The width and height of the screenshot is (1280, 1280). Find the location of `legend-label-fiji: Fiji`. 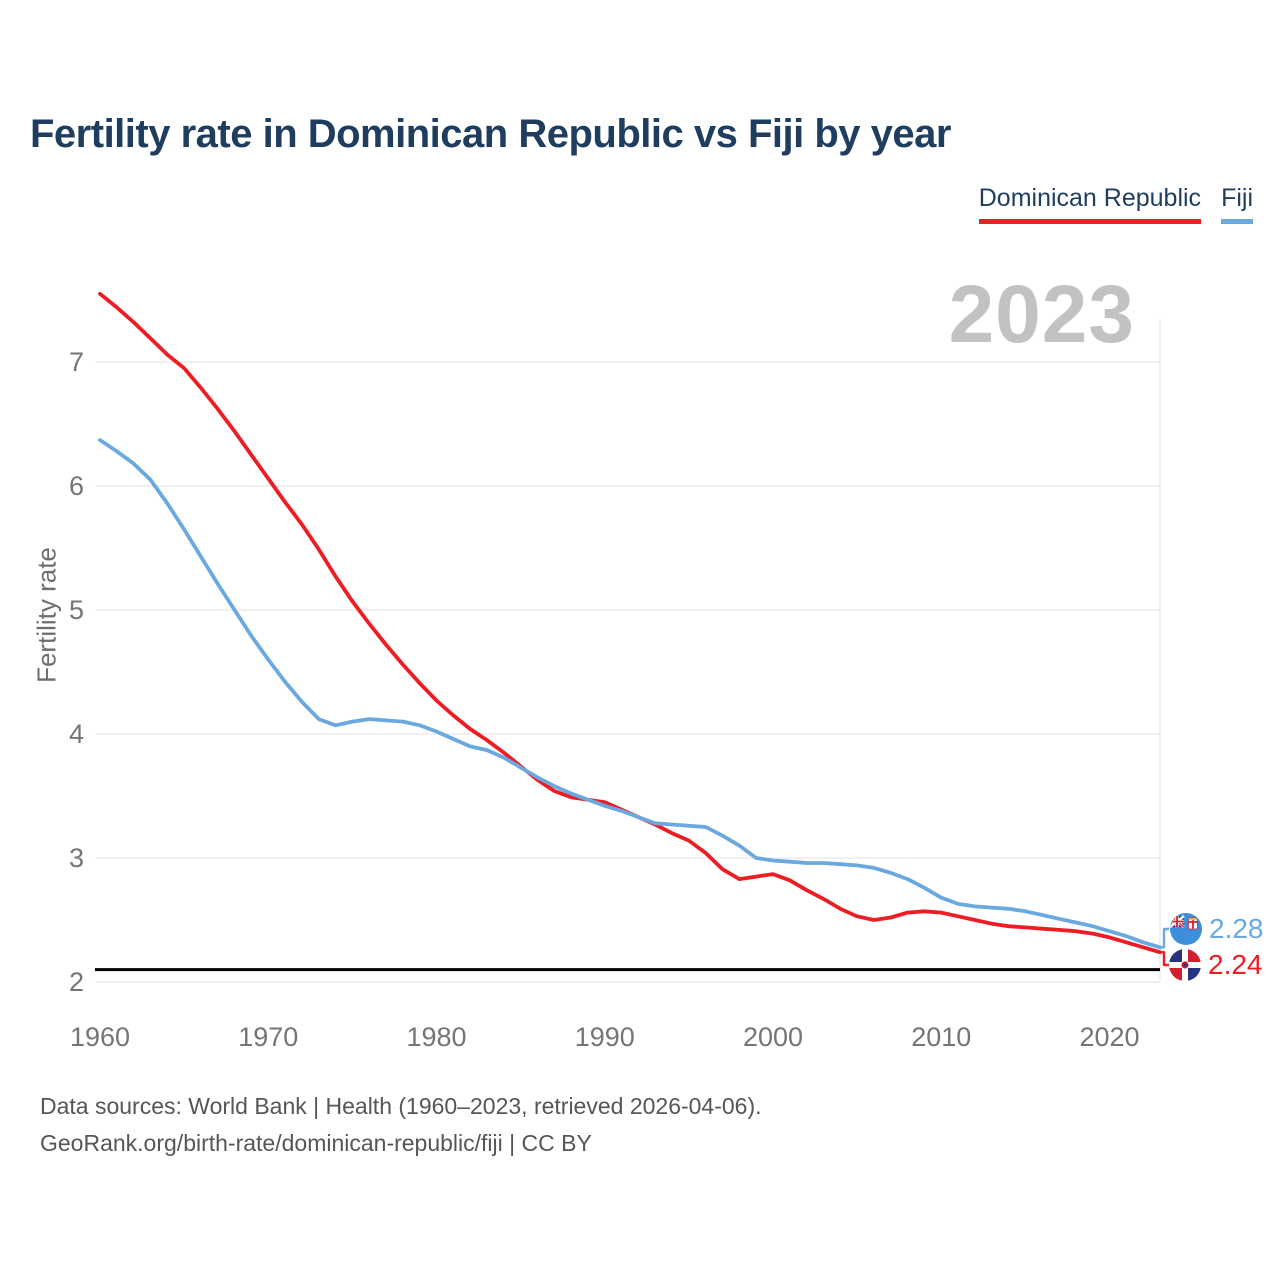

legend-label-fiji: Fiji is located at coordinates (1237, 198).